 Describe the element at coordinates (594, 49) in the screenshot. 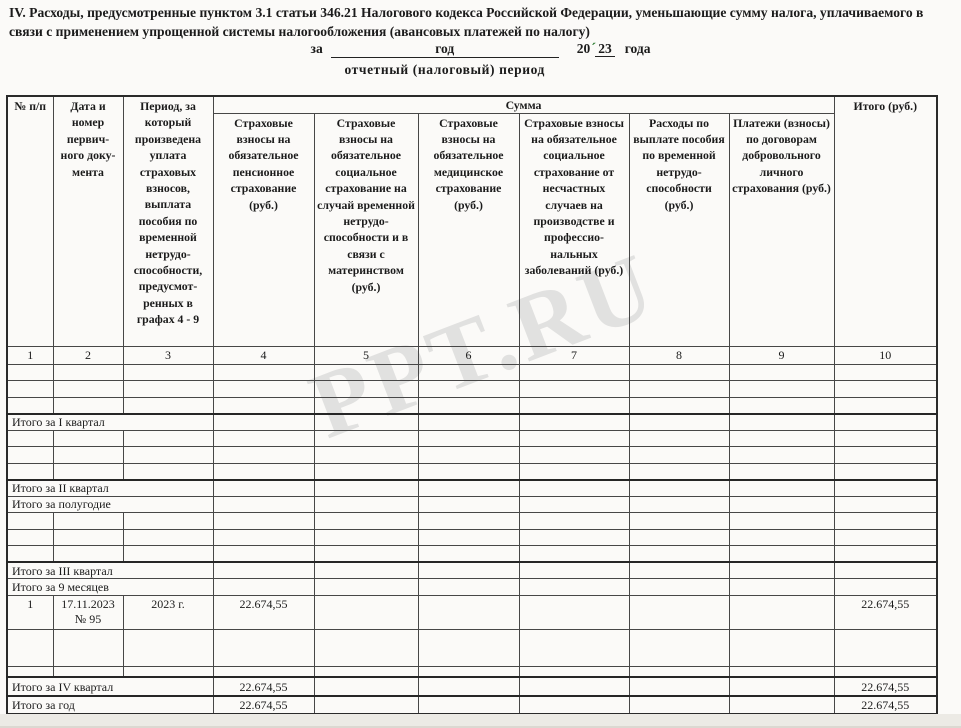

I see `check-tick-icon: ´` at that location.